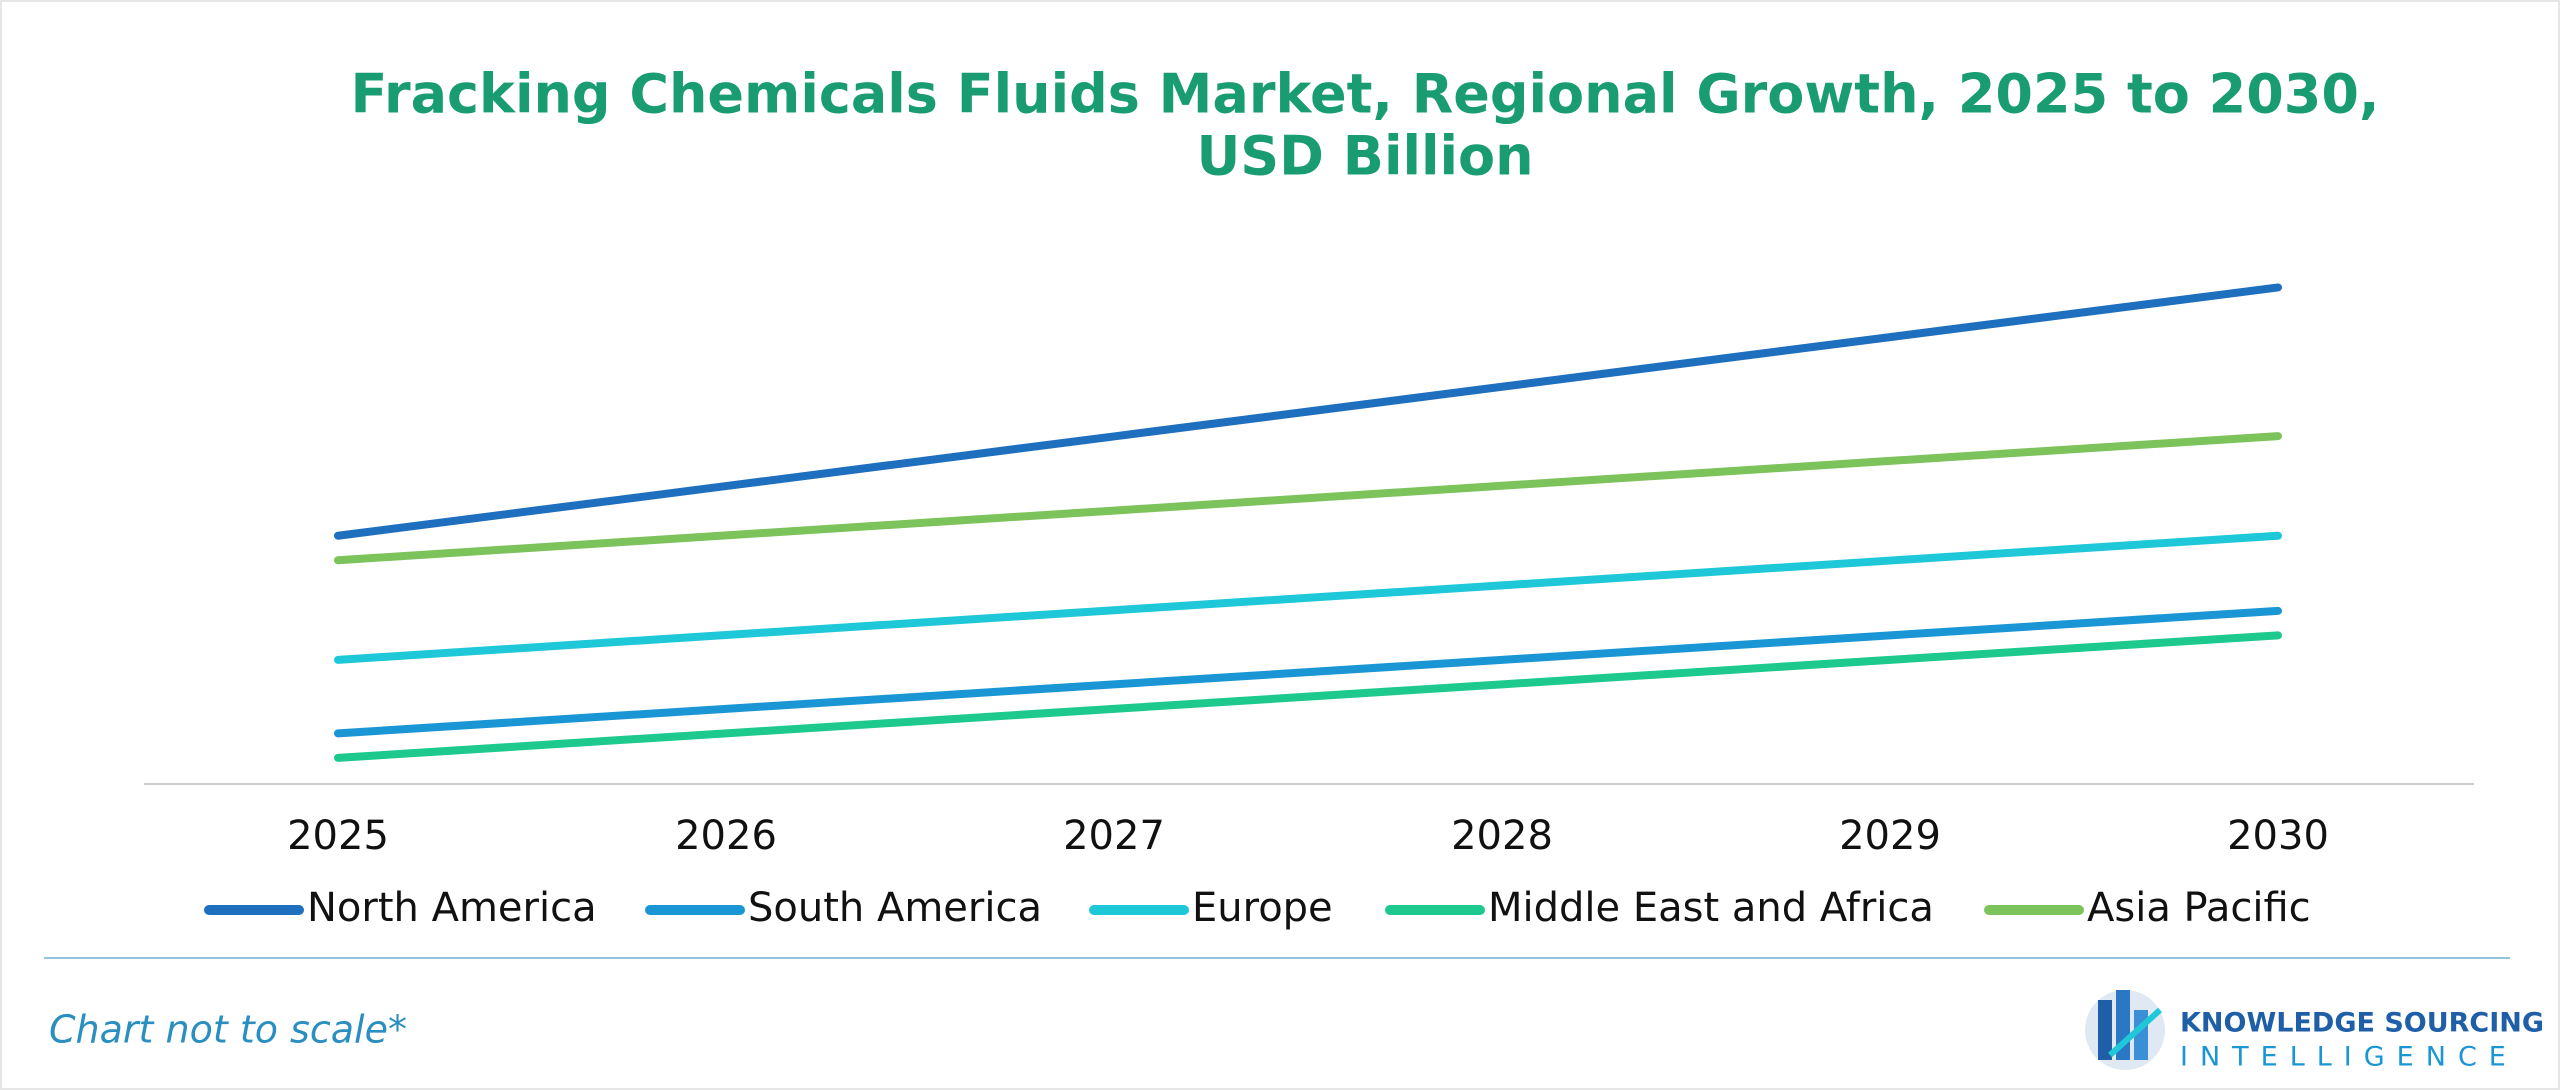 The height and width of the screenshot is (1090, 2560). What do you see at coordinates (726, 836) in the screenshot?
I see `x-tick-label: 2026` at bounding box center [726, 836].